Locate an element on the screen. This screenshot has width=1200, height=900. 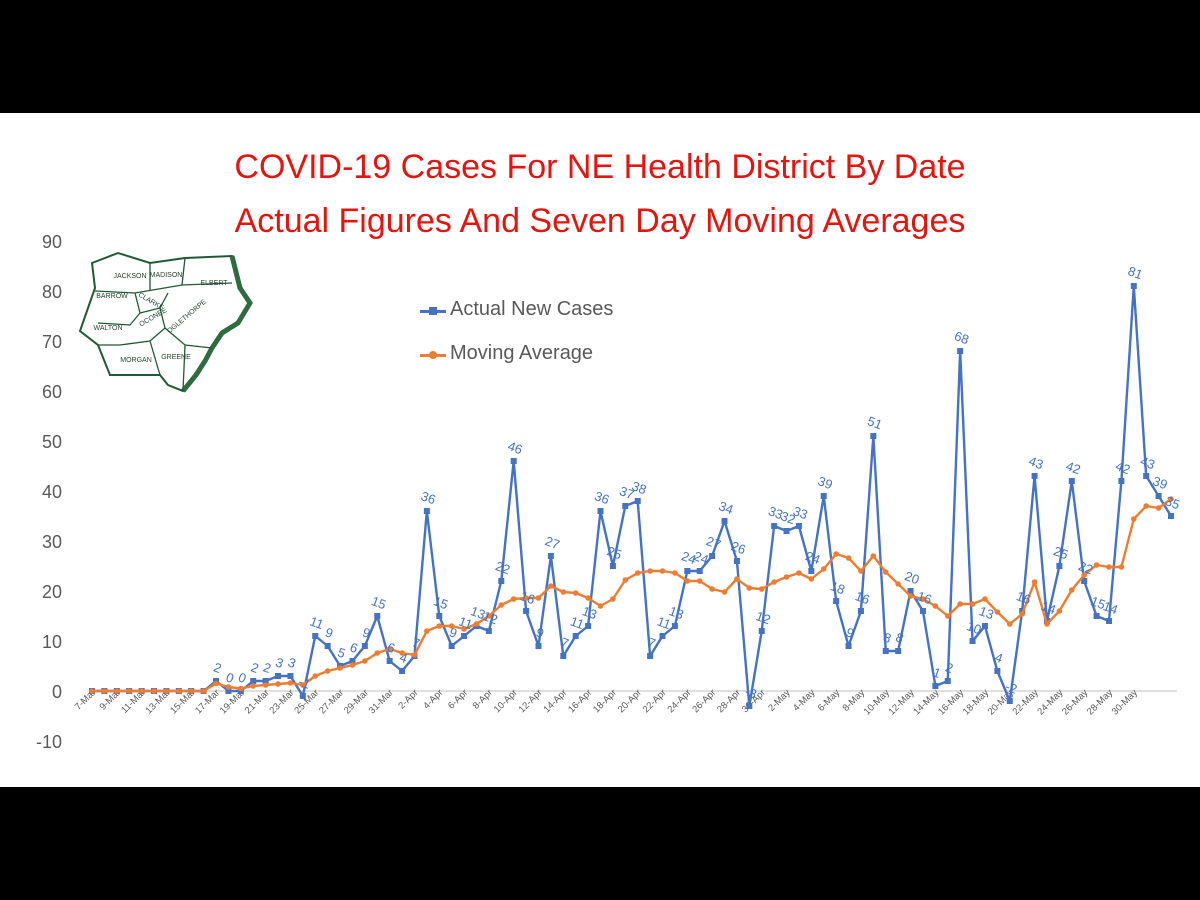
legend-marker-actual is located at coordinates (433, 311).